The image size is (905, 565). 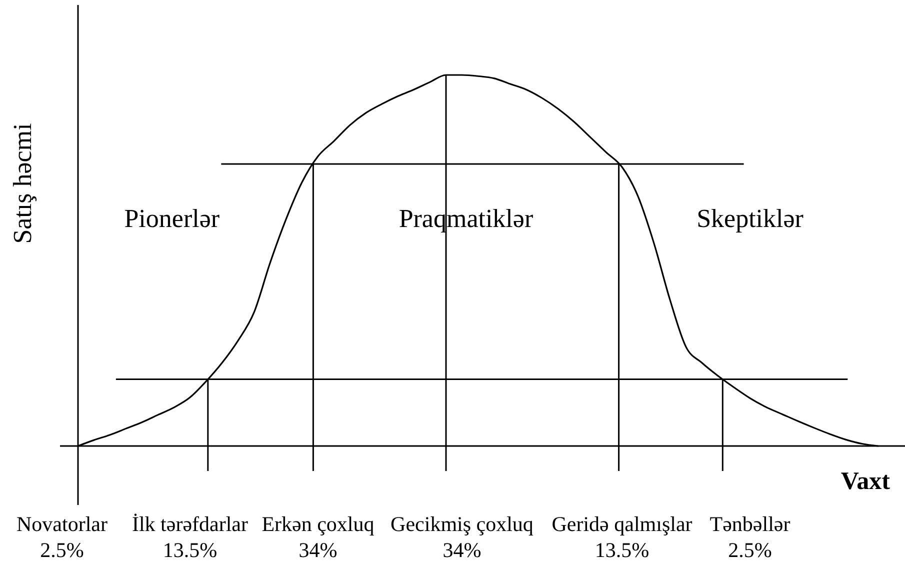 What do you see at coordinates (750, 537) in the screenshot?
I see `x-tick-label: Tənbəllər 2.5%` at bounding box center [750, 537].